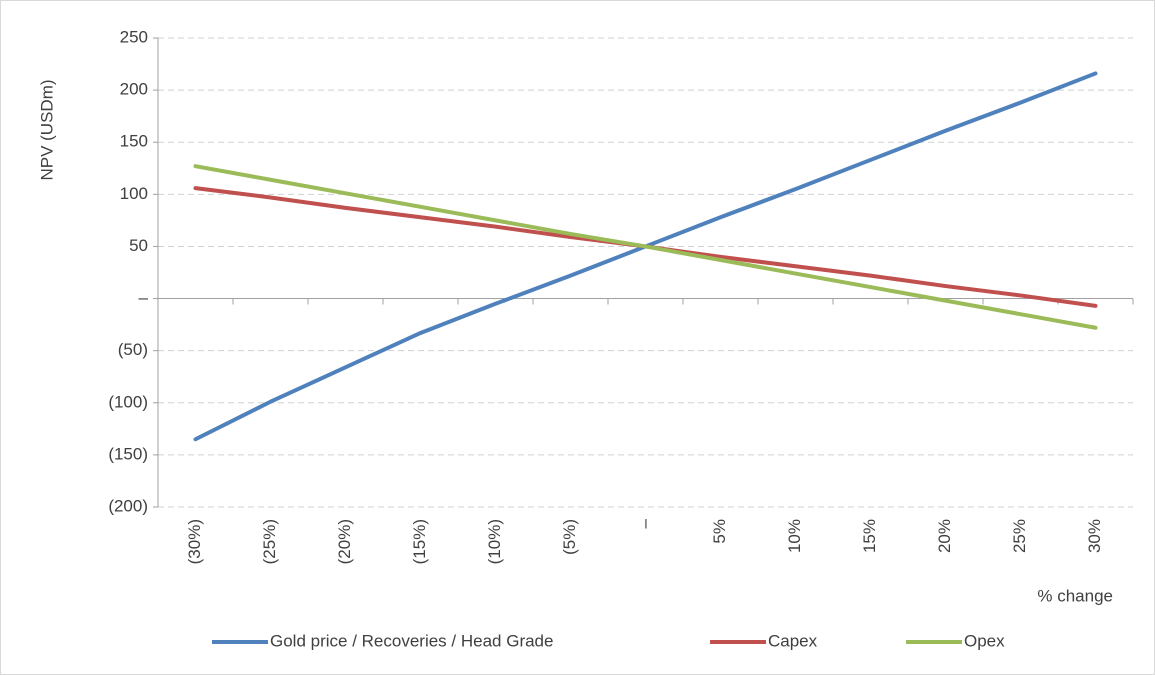  Describe the element at coordinates (719, 531) in the screenshot. I see `x-tick-label: 5%` at that location.